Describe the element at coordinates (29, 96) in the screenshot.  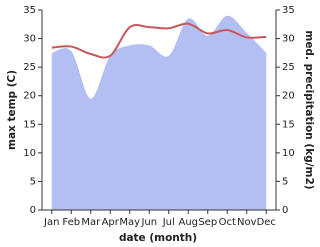
I see `y-tick-label: 20` at that location.